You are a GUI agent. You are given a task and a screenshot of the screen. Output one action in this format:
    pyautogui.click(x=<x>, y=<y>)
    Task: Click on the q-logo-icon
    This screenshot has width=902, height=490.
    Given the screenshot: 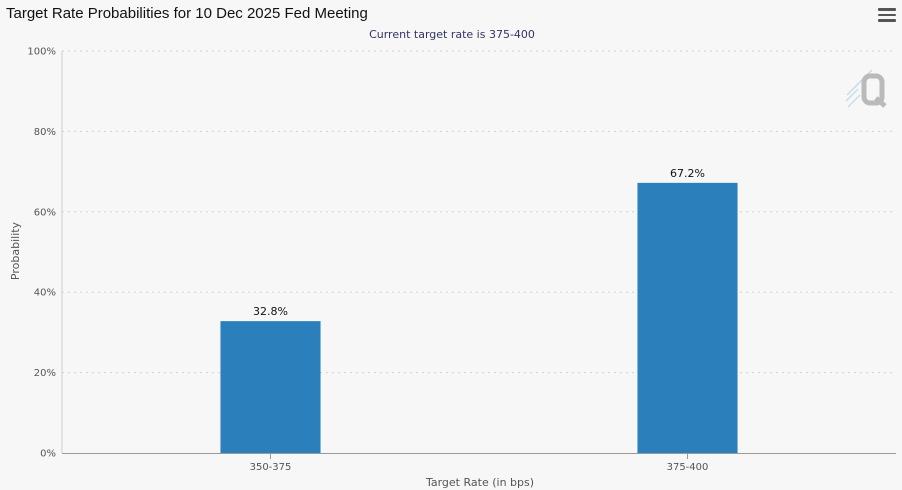 What is the action you would take?
    pyautogui.click(x=866, y=88)
    